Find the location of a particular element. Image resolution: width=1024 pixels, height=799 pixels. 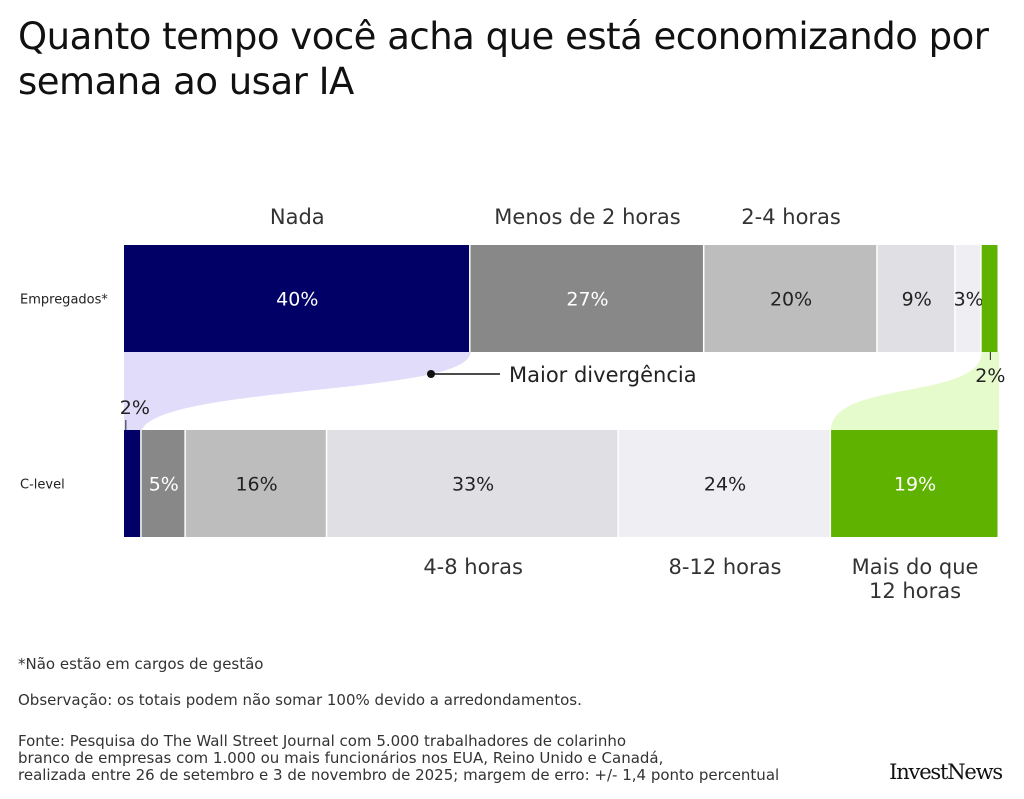

data-label: 3% is located at coordinates (969, 300).